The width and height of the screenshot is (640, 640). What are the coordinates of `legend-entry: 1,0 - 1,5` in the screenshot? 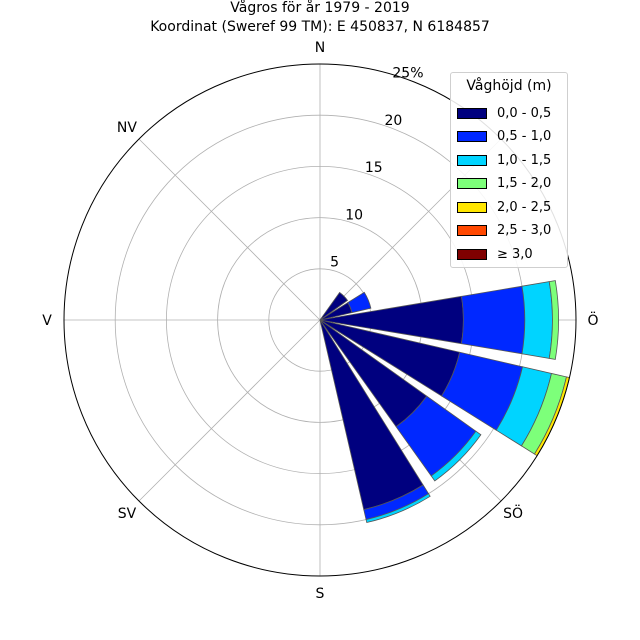 It's located at (504, 160).